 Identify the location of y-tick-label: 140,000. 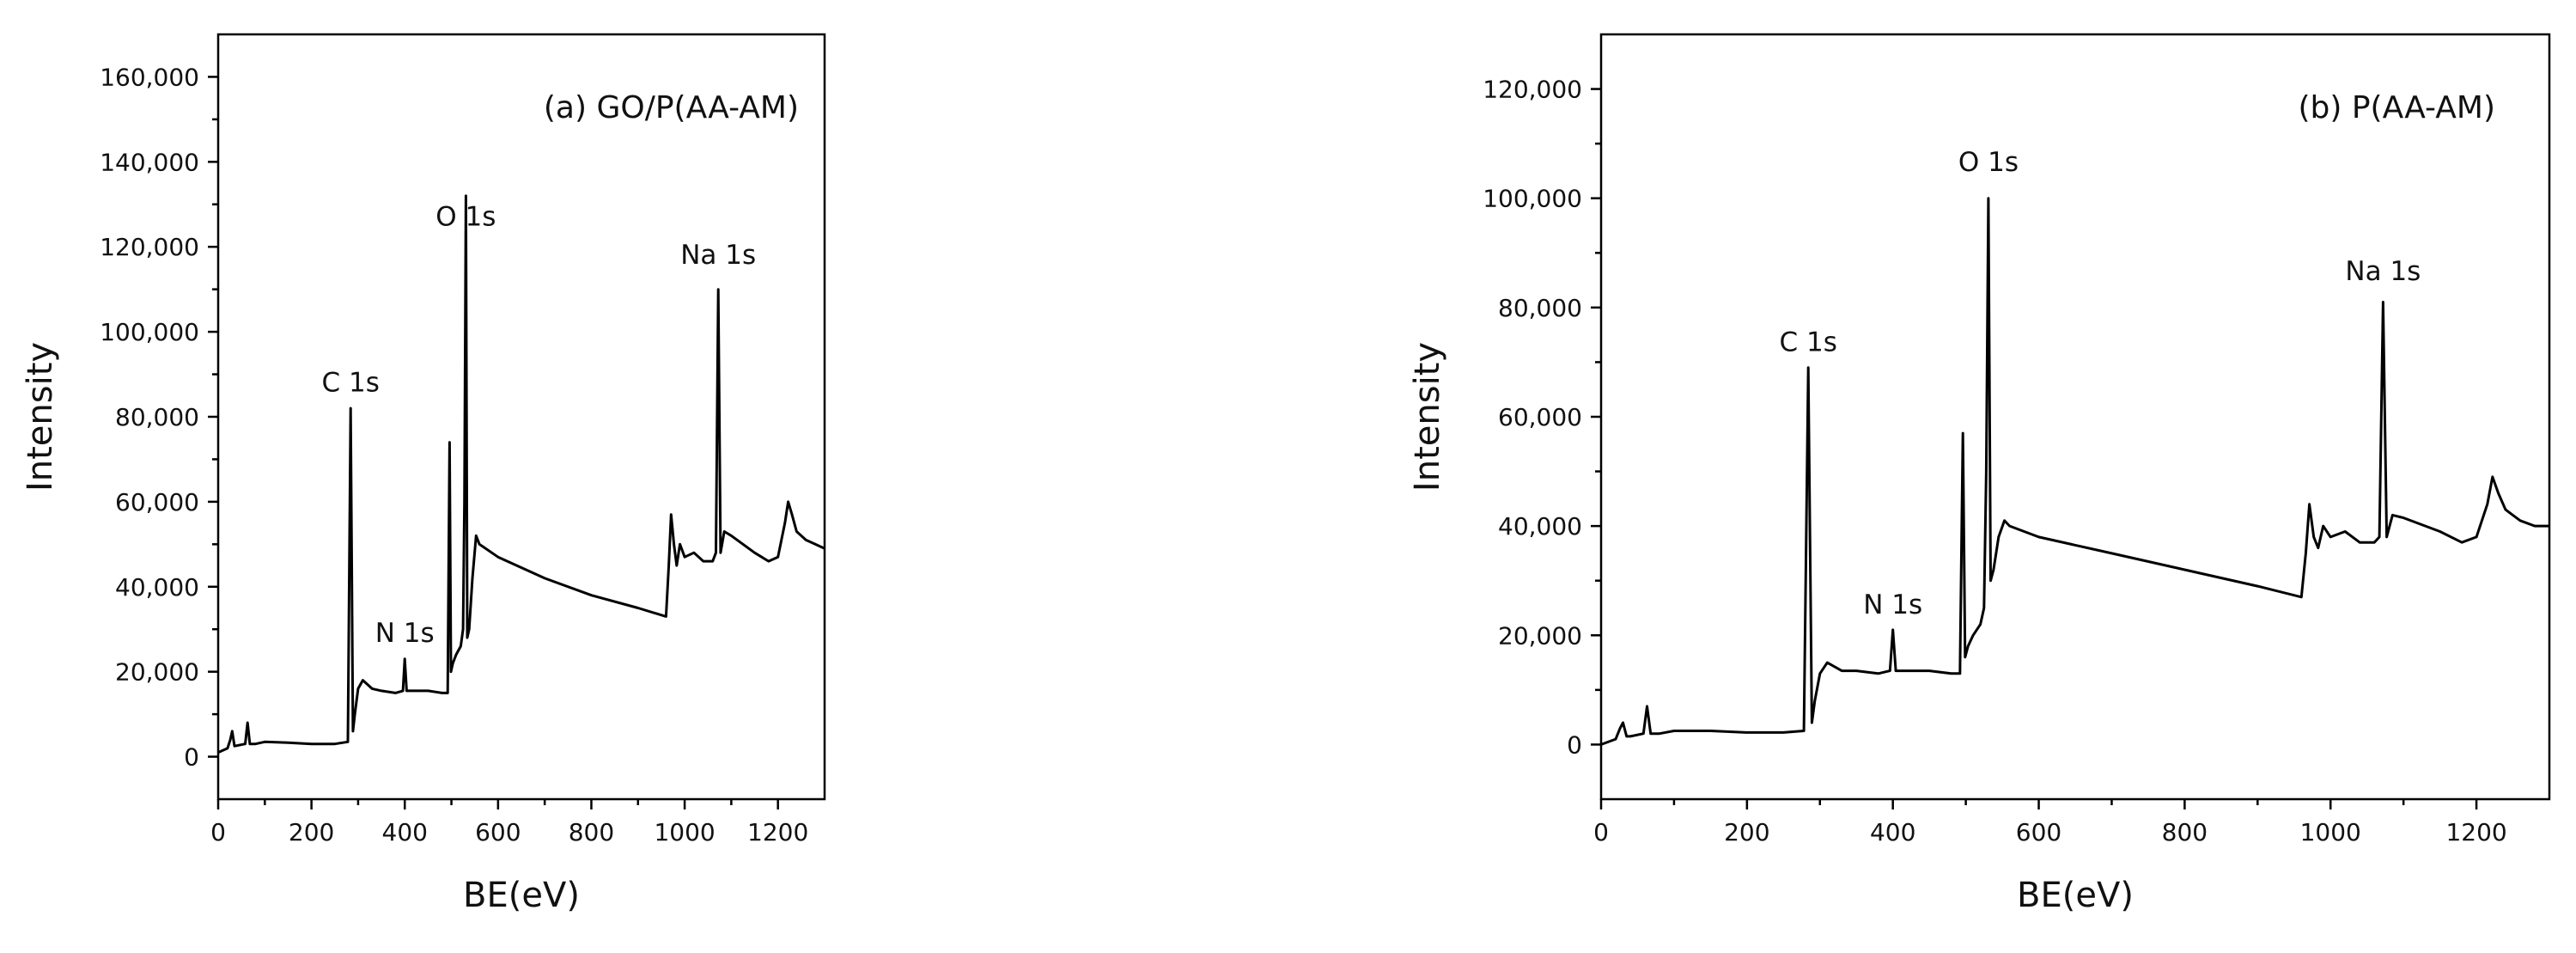
(149, 162).